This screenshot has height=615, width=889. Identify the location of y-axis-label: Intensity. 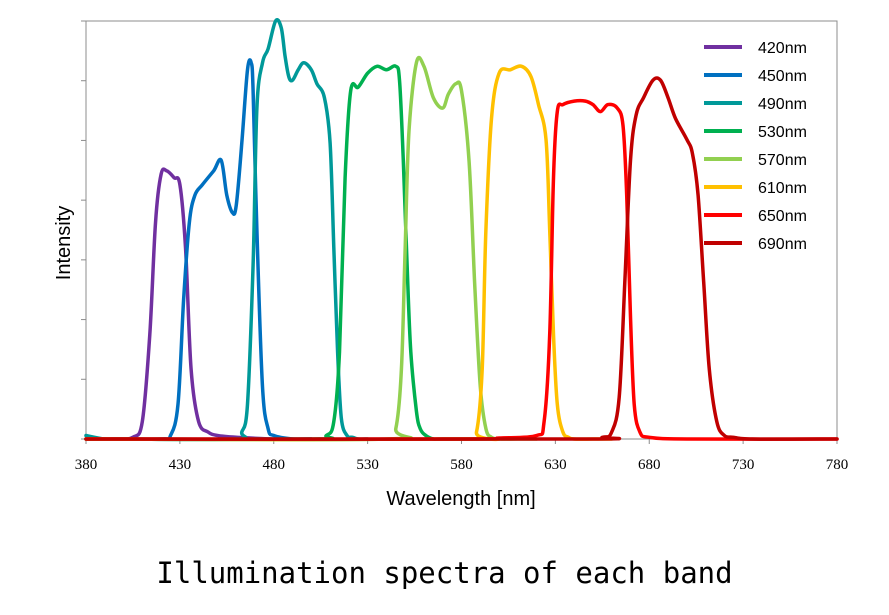
(64, 243).